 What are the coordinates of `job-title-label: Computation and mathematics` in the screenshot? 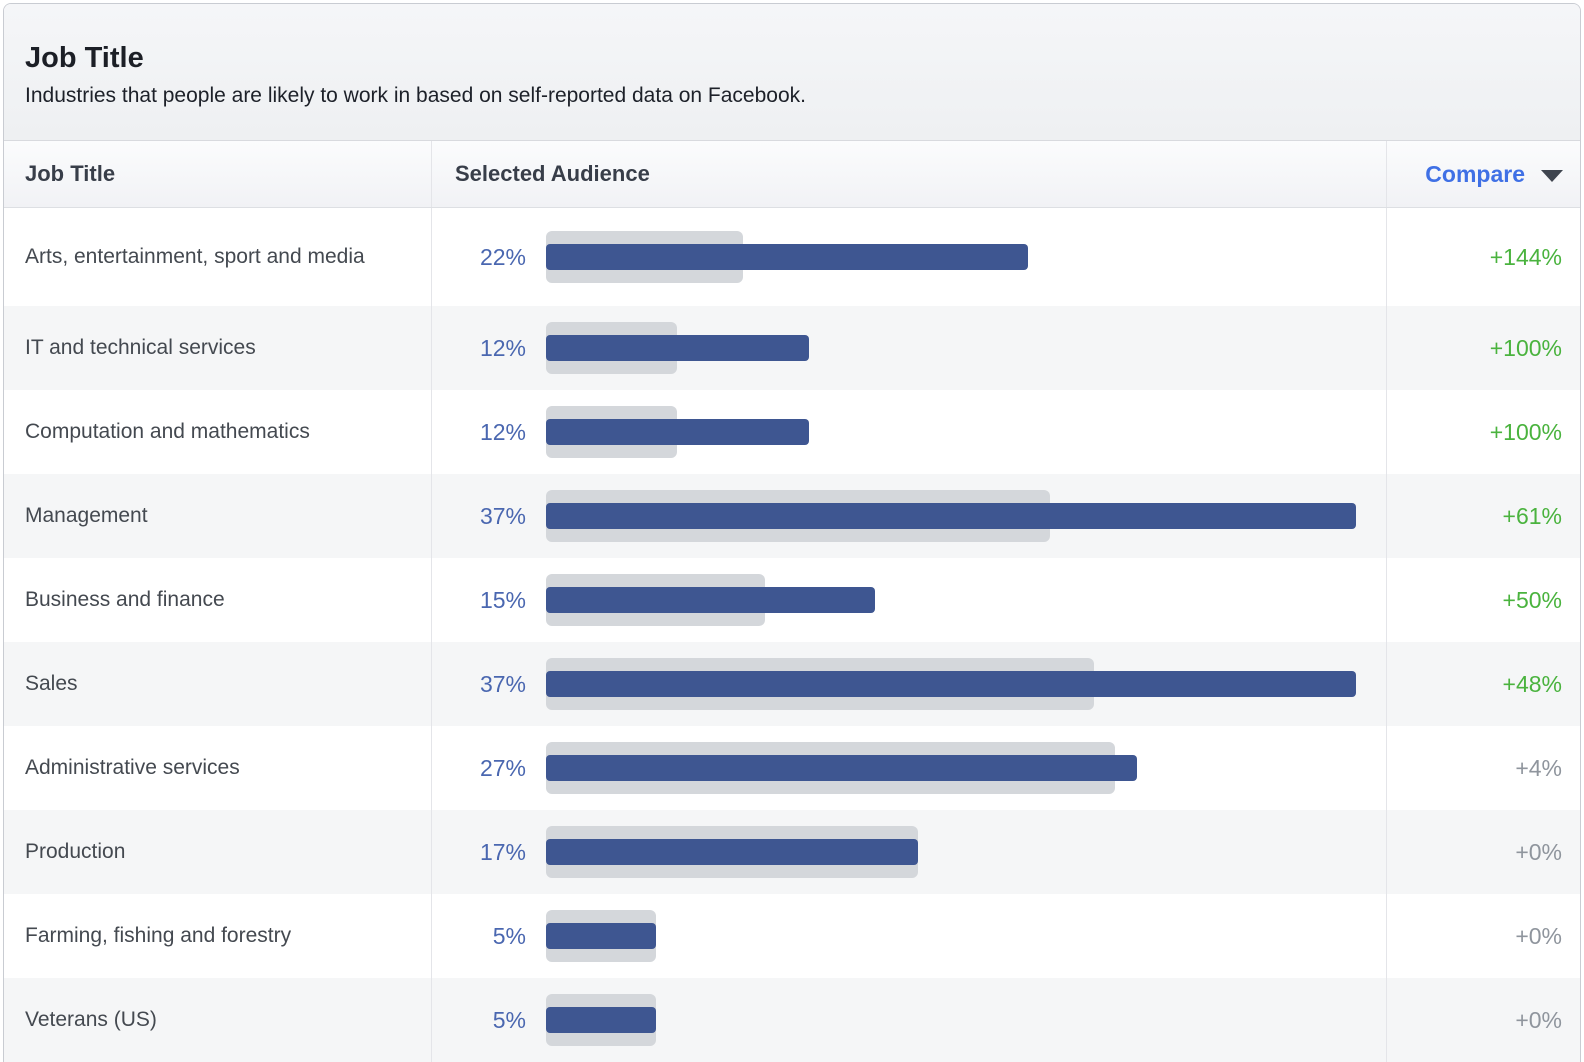 It's located at (167, 431).